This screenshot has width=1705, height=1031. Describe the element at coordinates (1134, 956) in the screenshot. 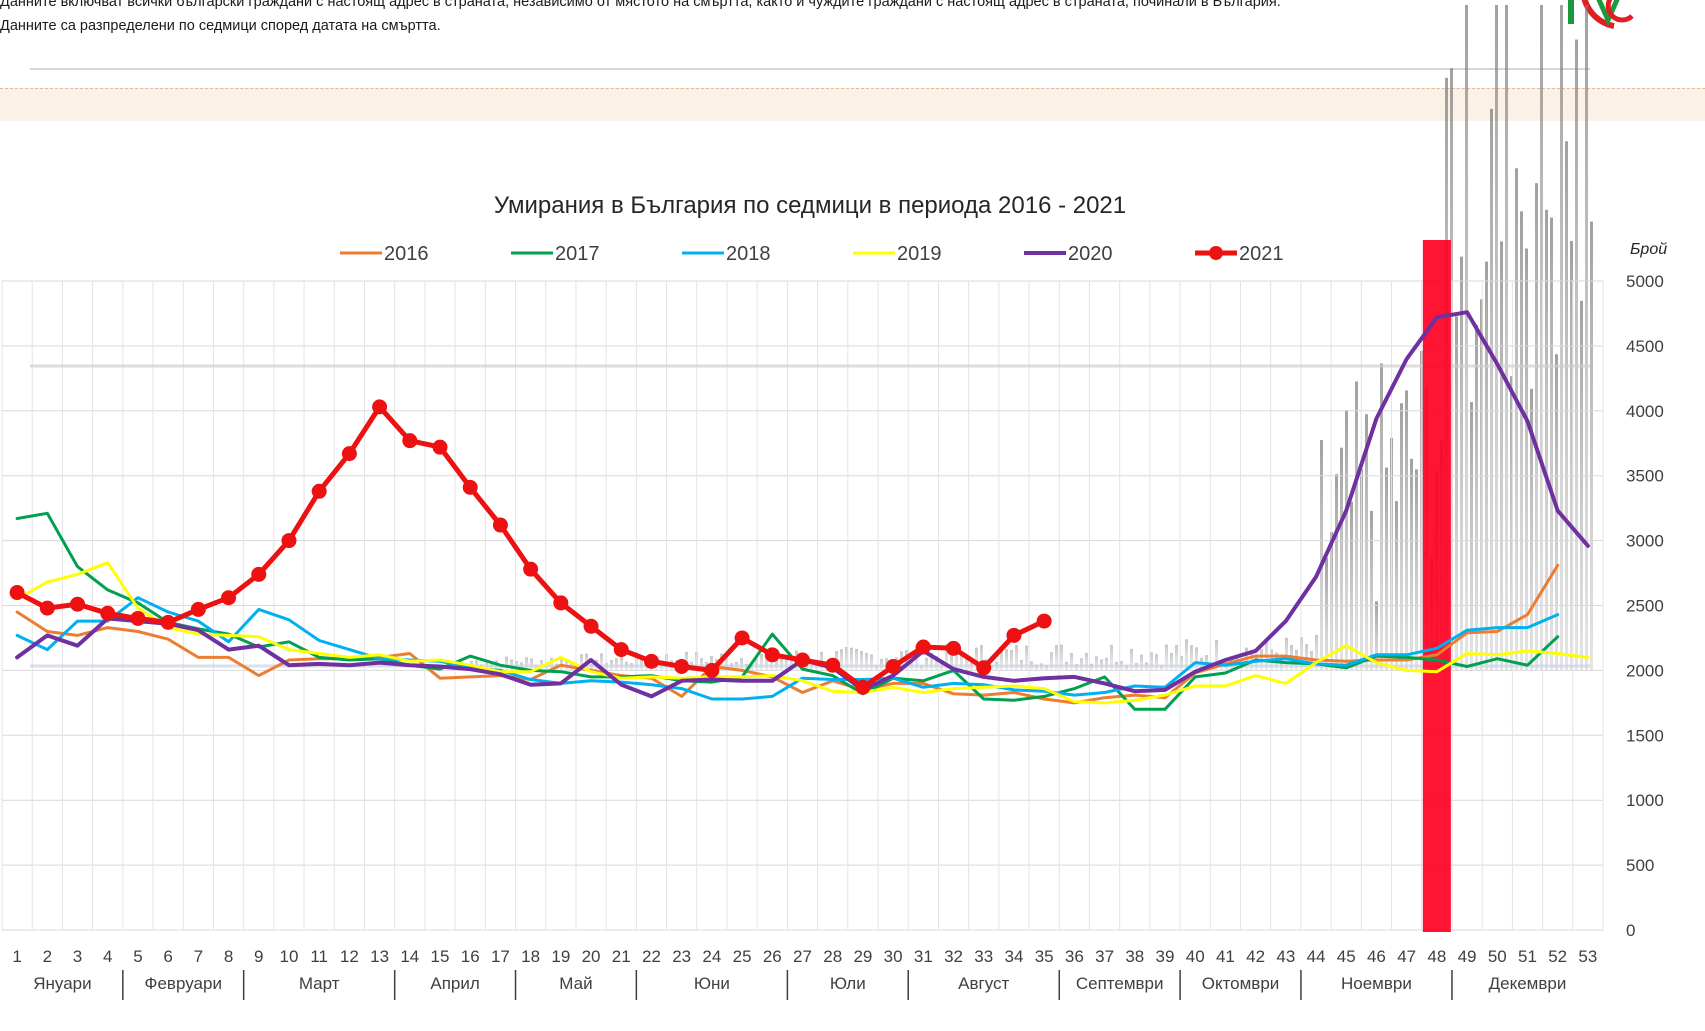

I see `x-tick-label: 38` at that location.